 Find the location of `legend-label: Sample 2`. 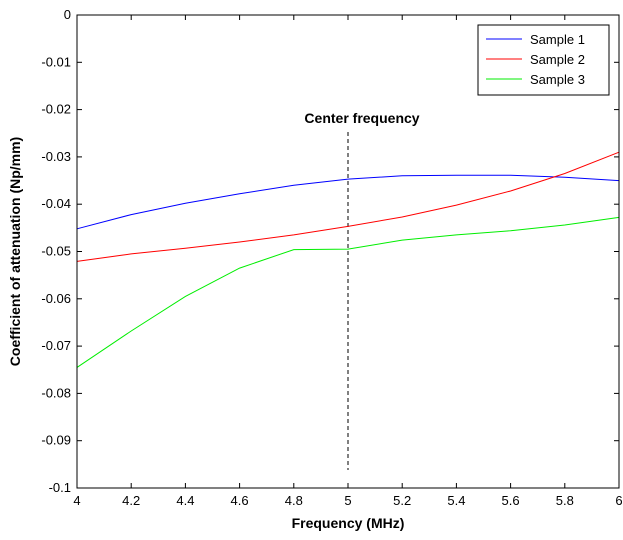

legend-label: Sample 2 is located at coordinates (557, 59).